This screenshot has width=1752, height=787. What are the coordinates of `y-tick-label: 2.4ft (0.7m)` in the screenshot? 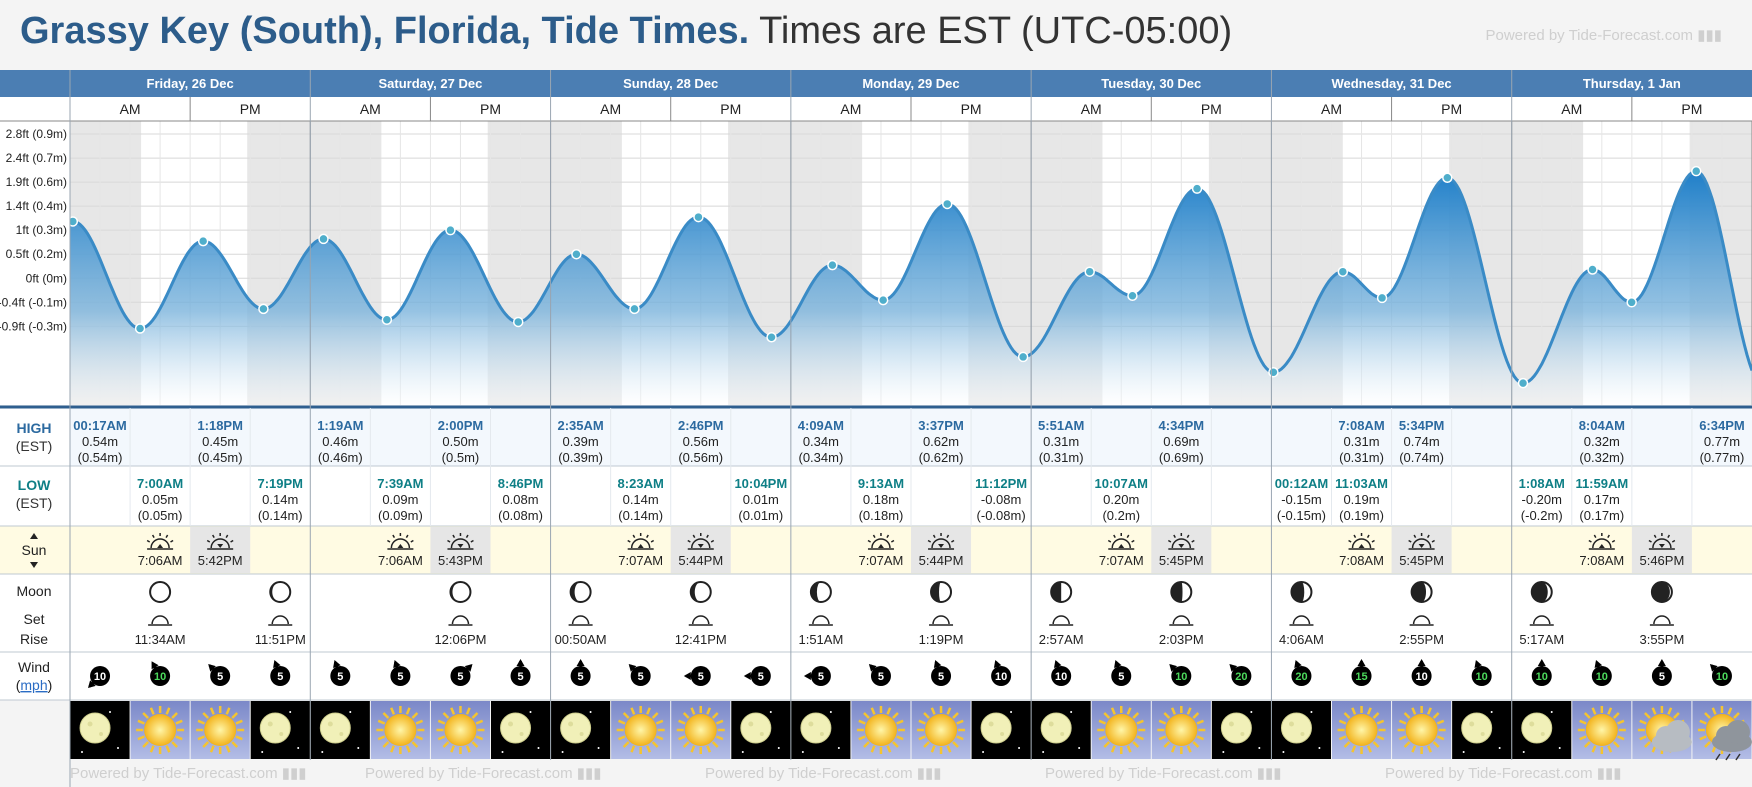 It's located at (36, 158).